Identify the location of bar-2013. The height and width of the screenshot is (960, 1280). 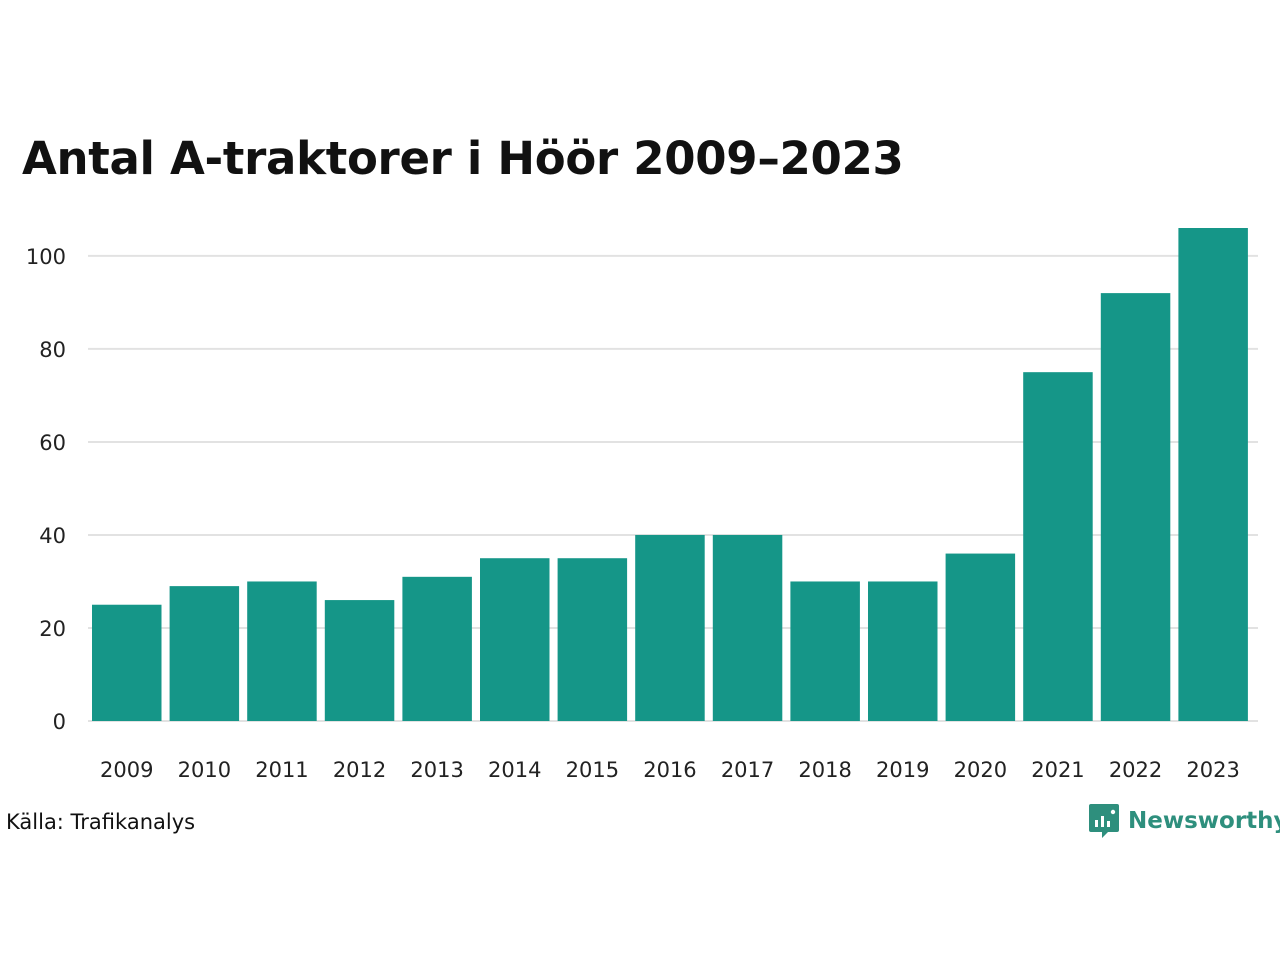
(437, 648).